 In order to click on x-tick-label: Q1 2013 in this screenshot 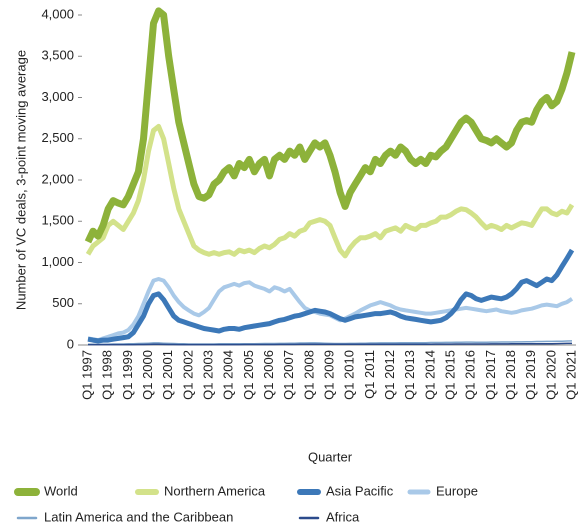, I will do `click(409, 375)`.